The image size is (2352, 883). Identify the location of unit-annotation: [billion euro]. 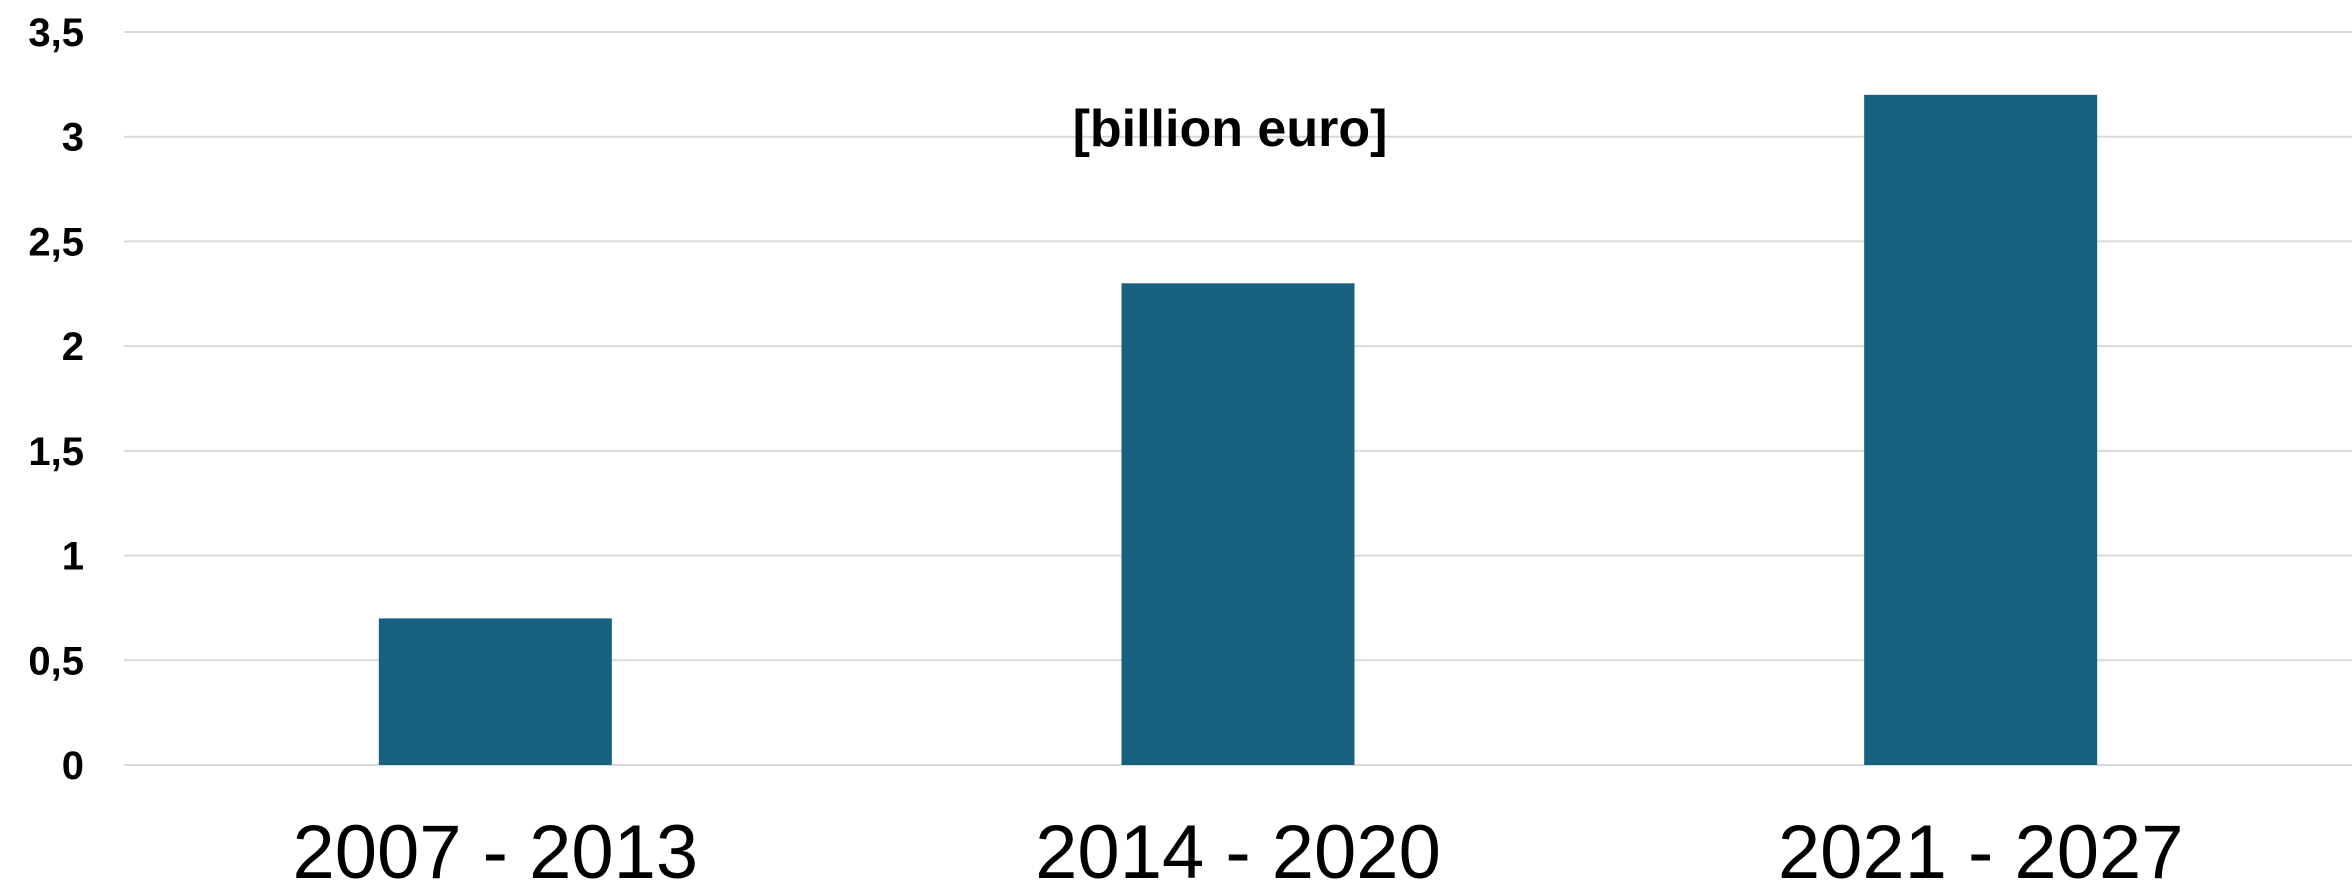
(1230, 129).